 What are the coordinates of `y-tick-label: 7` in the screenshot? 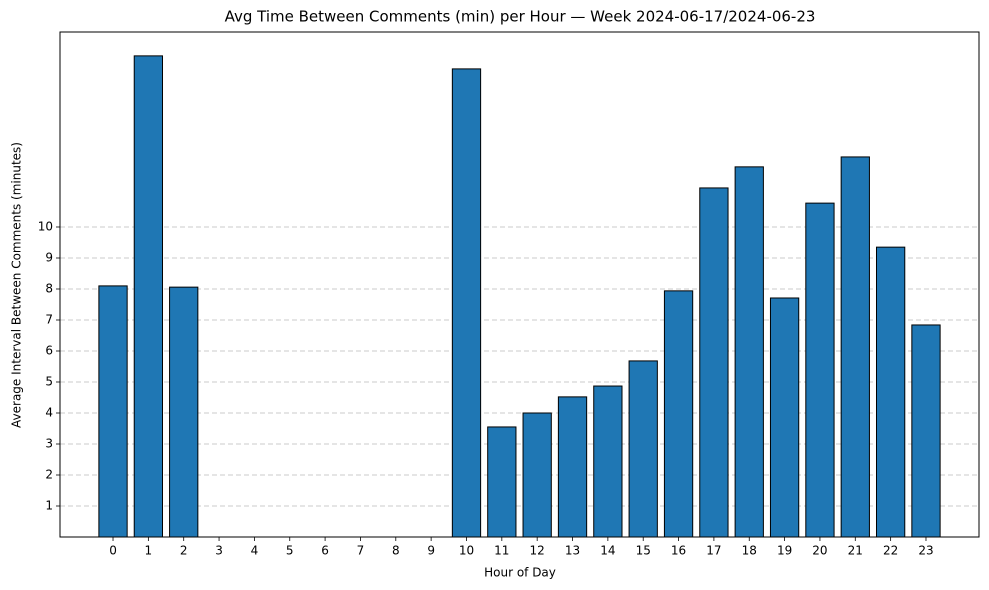 It's located at (49, 319).